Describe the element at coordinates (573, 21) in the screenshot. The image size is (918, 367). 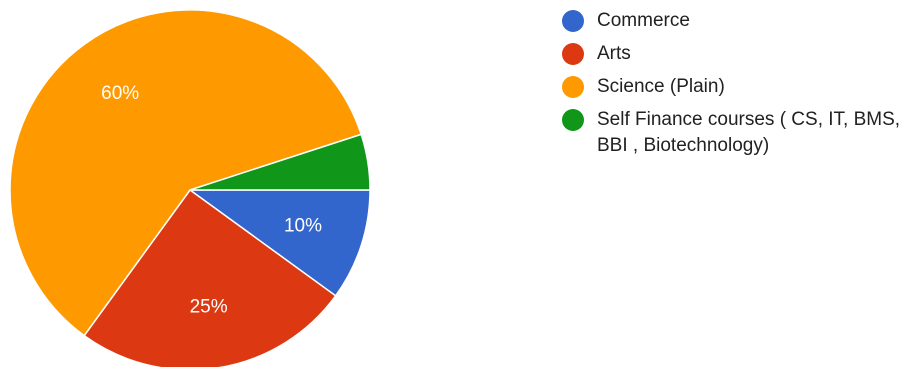
I see `legend-swatch-commerce` at that location.